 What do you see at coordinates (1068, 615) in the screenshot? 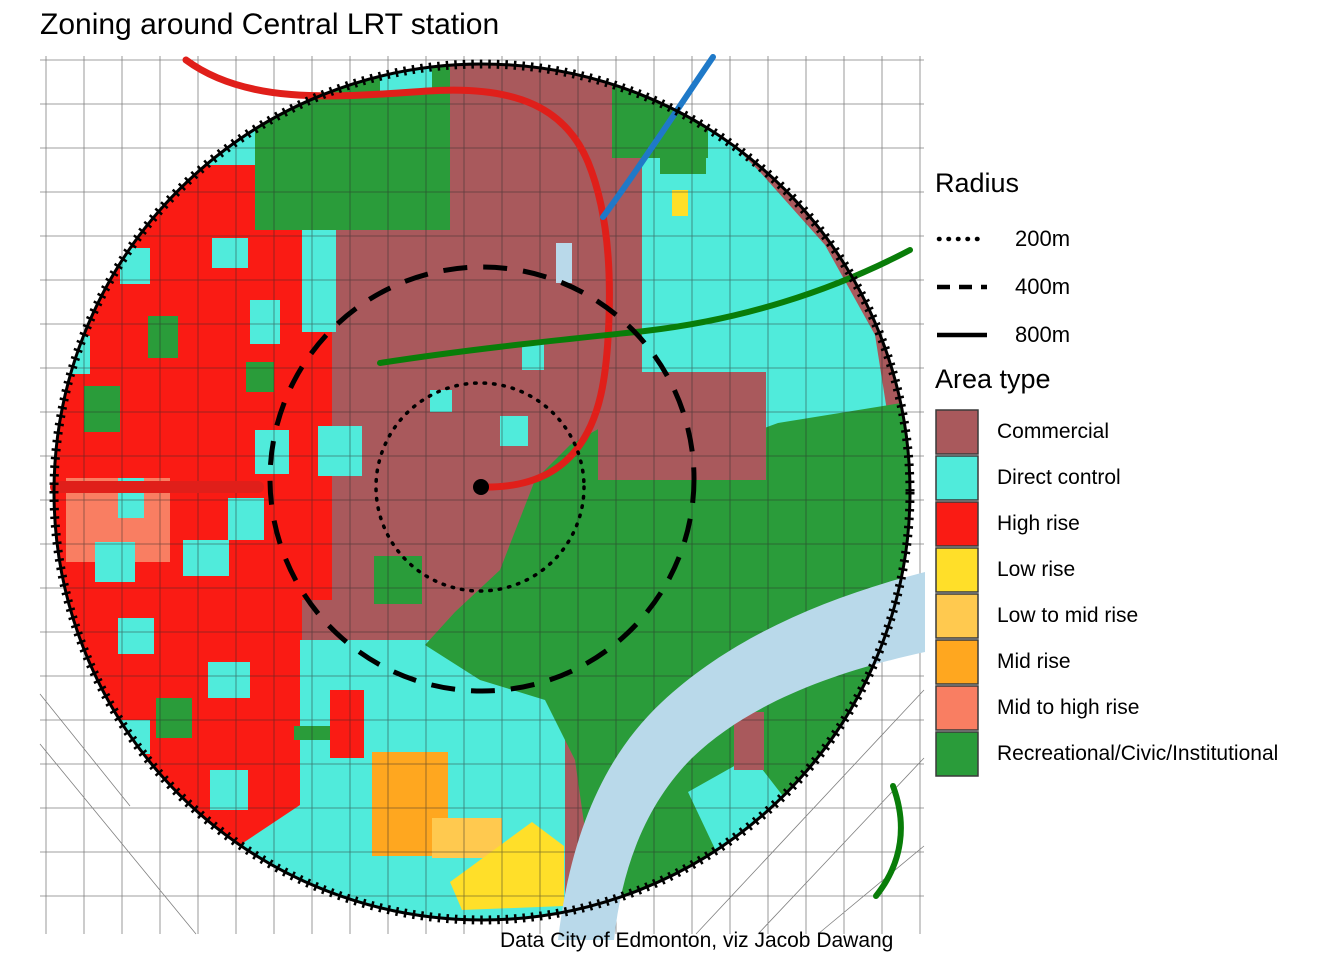
I see `legend-item-label: Low to mid rise` at bounding box center [1068, 615].